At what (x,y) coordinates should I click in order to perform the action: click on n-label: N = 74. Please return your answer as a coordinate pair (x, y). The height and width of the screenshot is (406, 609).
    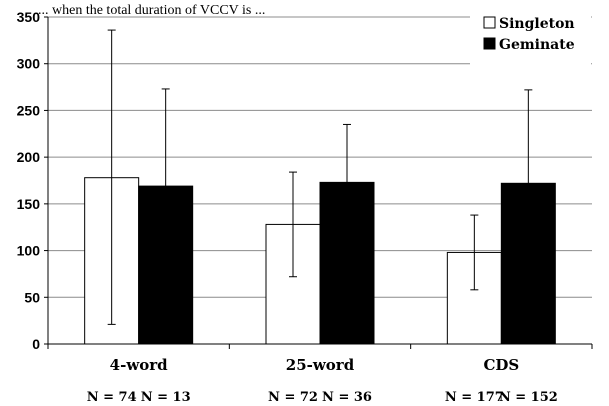
    Looking at the image, I should click on (112, 397).